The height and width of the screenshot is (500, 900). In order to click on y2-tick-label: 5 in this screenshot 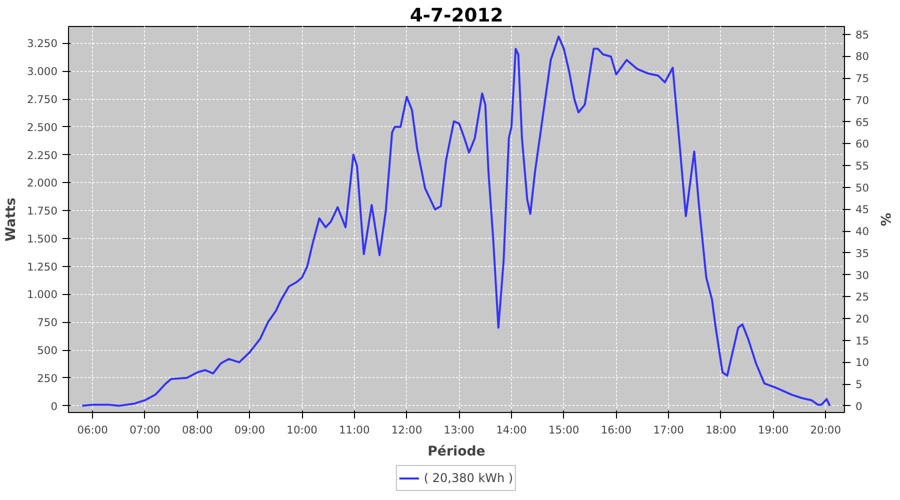, I will do `click(859, 385)`.